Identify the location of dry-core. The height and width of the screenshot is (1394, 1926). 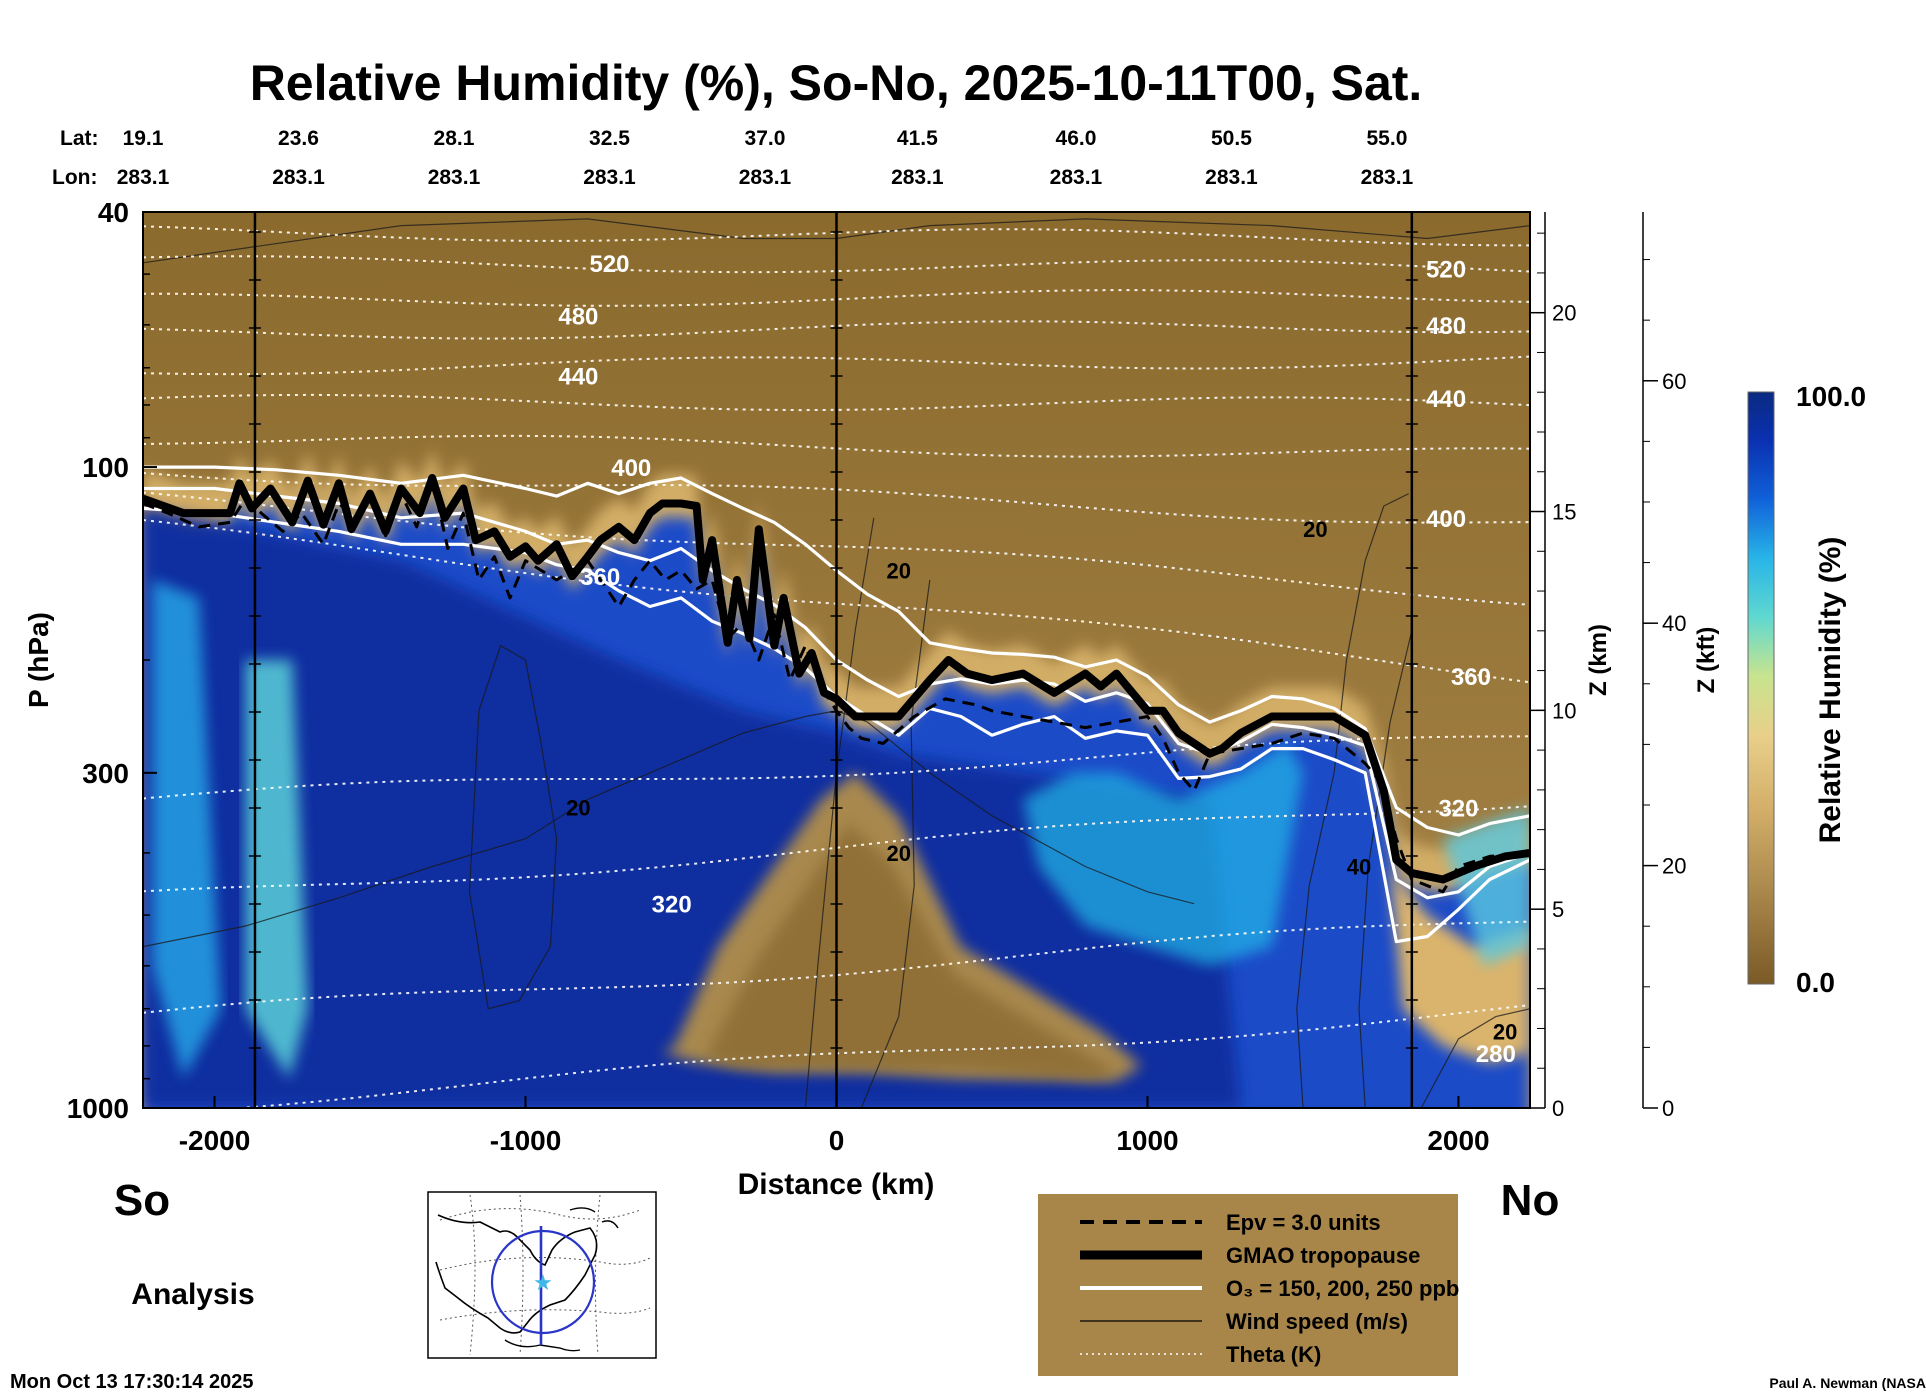
(911, 951).